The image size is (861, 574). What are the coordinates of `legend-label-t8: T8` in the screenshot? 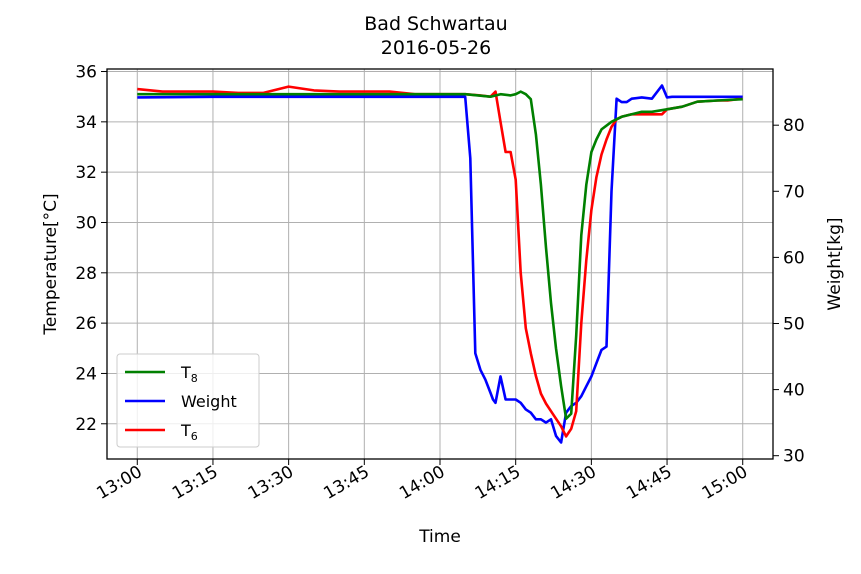 It's located at (189, 374).